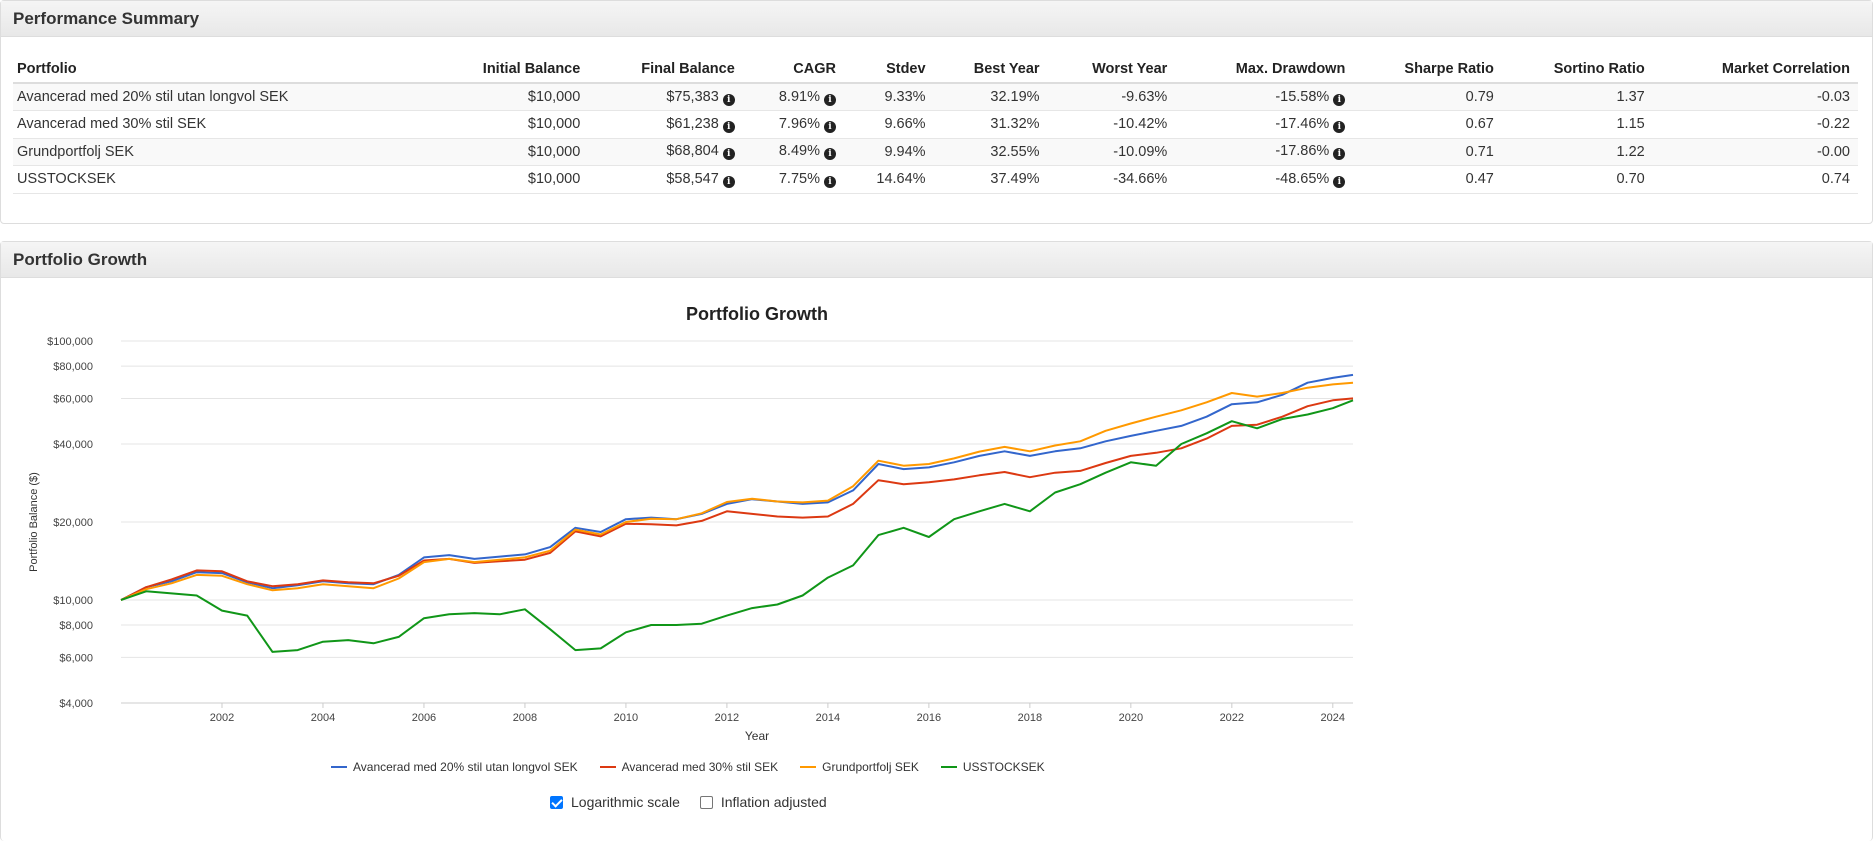 The height and width of the screenshot is (841, 1875). What do you see at coordinates (665, 179) in the screenshot?
I see `cell-final-balance: $58,547 i` at bounding box center [665, 179].